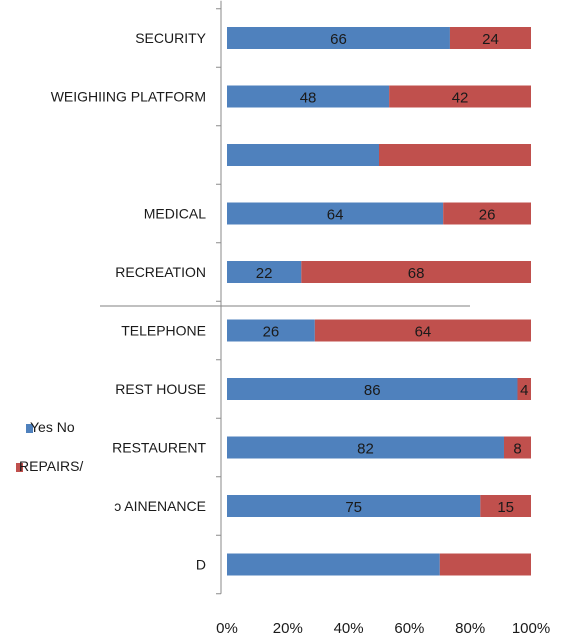  What do you see at coordinates (349, 628) in the screenshot?
I see `x-tick-label: 40%` at bounding box center [349, 628].